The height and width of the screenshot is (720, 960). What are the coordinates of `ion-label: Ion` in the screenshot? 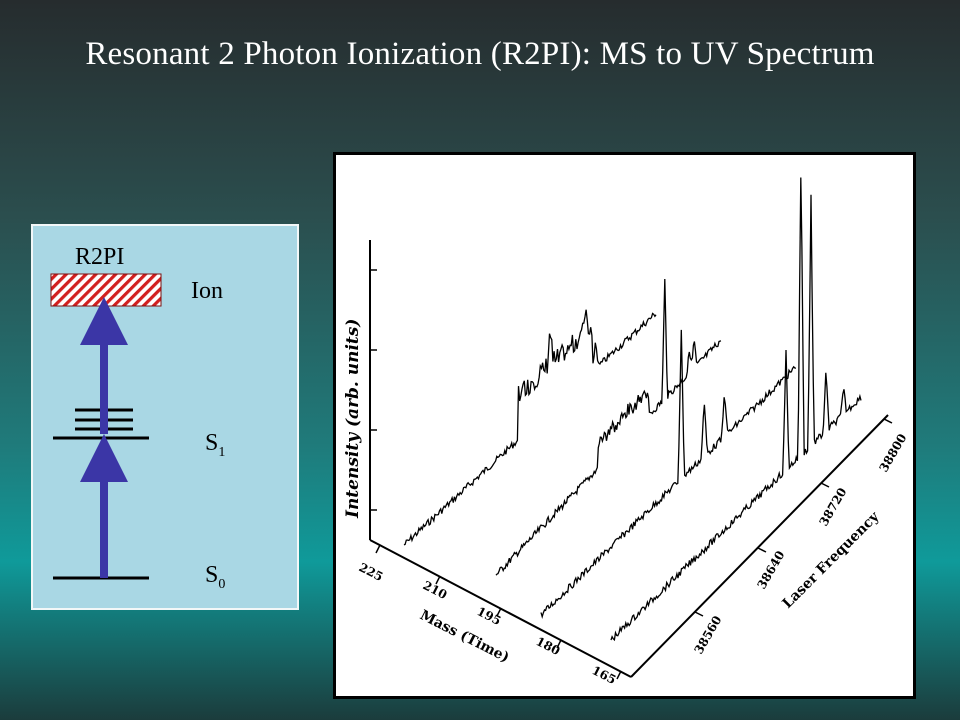 It's located at (207, 291).